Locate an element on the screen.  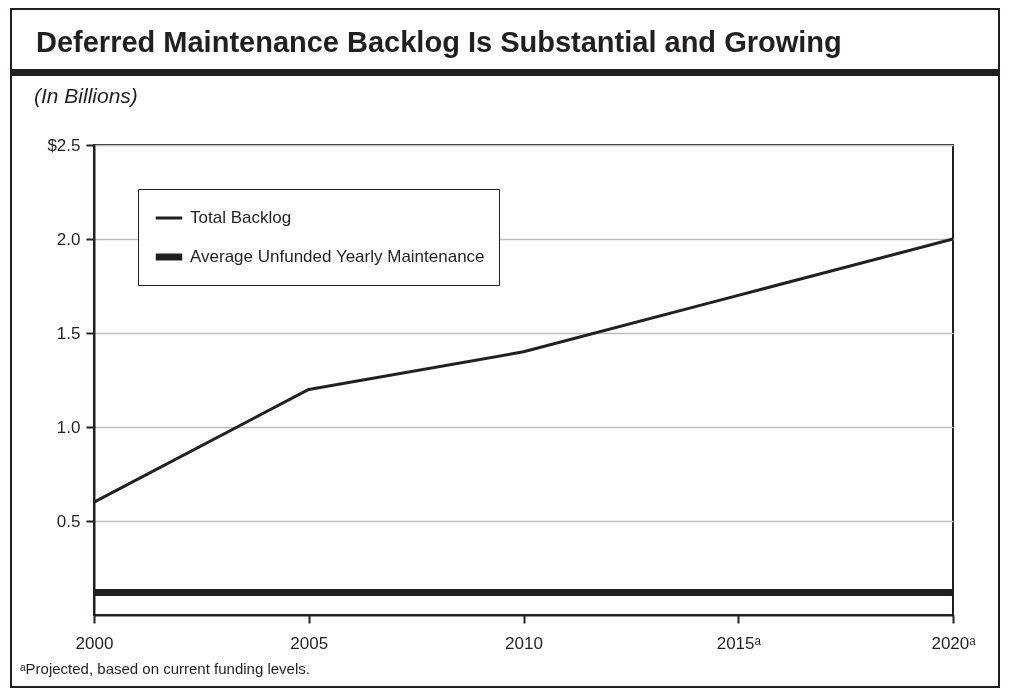
x-tick-label: 2015ᵃ is located at coordinates (739, 643).